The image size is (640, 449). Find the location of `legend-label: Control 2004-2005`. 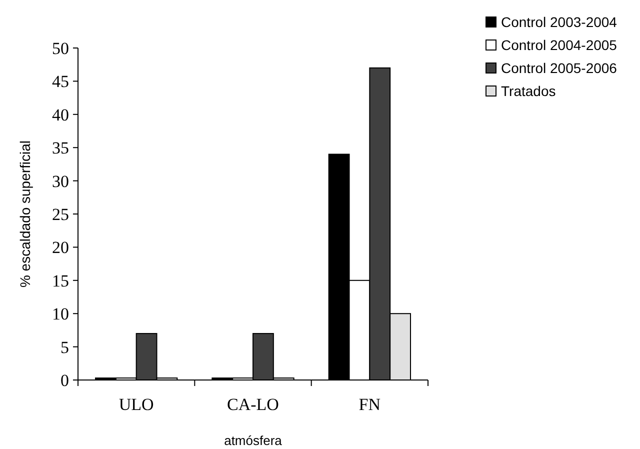

legend-label: Control 2004-2005 is located at coordinates (559, 44).